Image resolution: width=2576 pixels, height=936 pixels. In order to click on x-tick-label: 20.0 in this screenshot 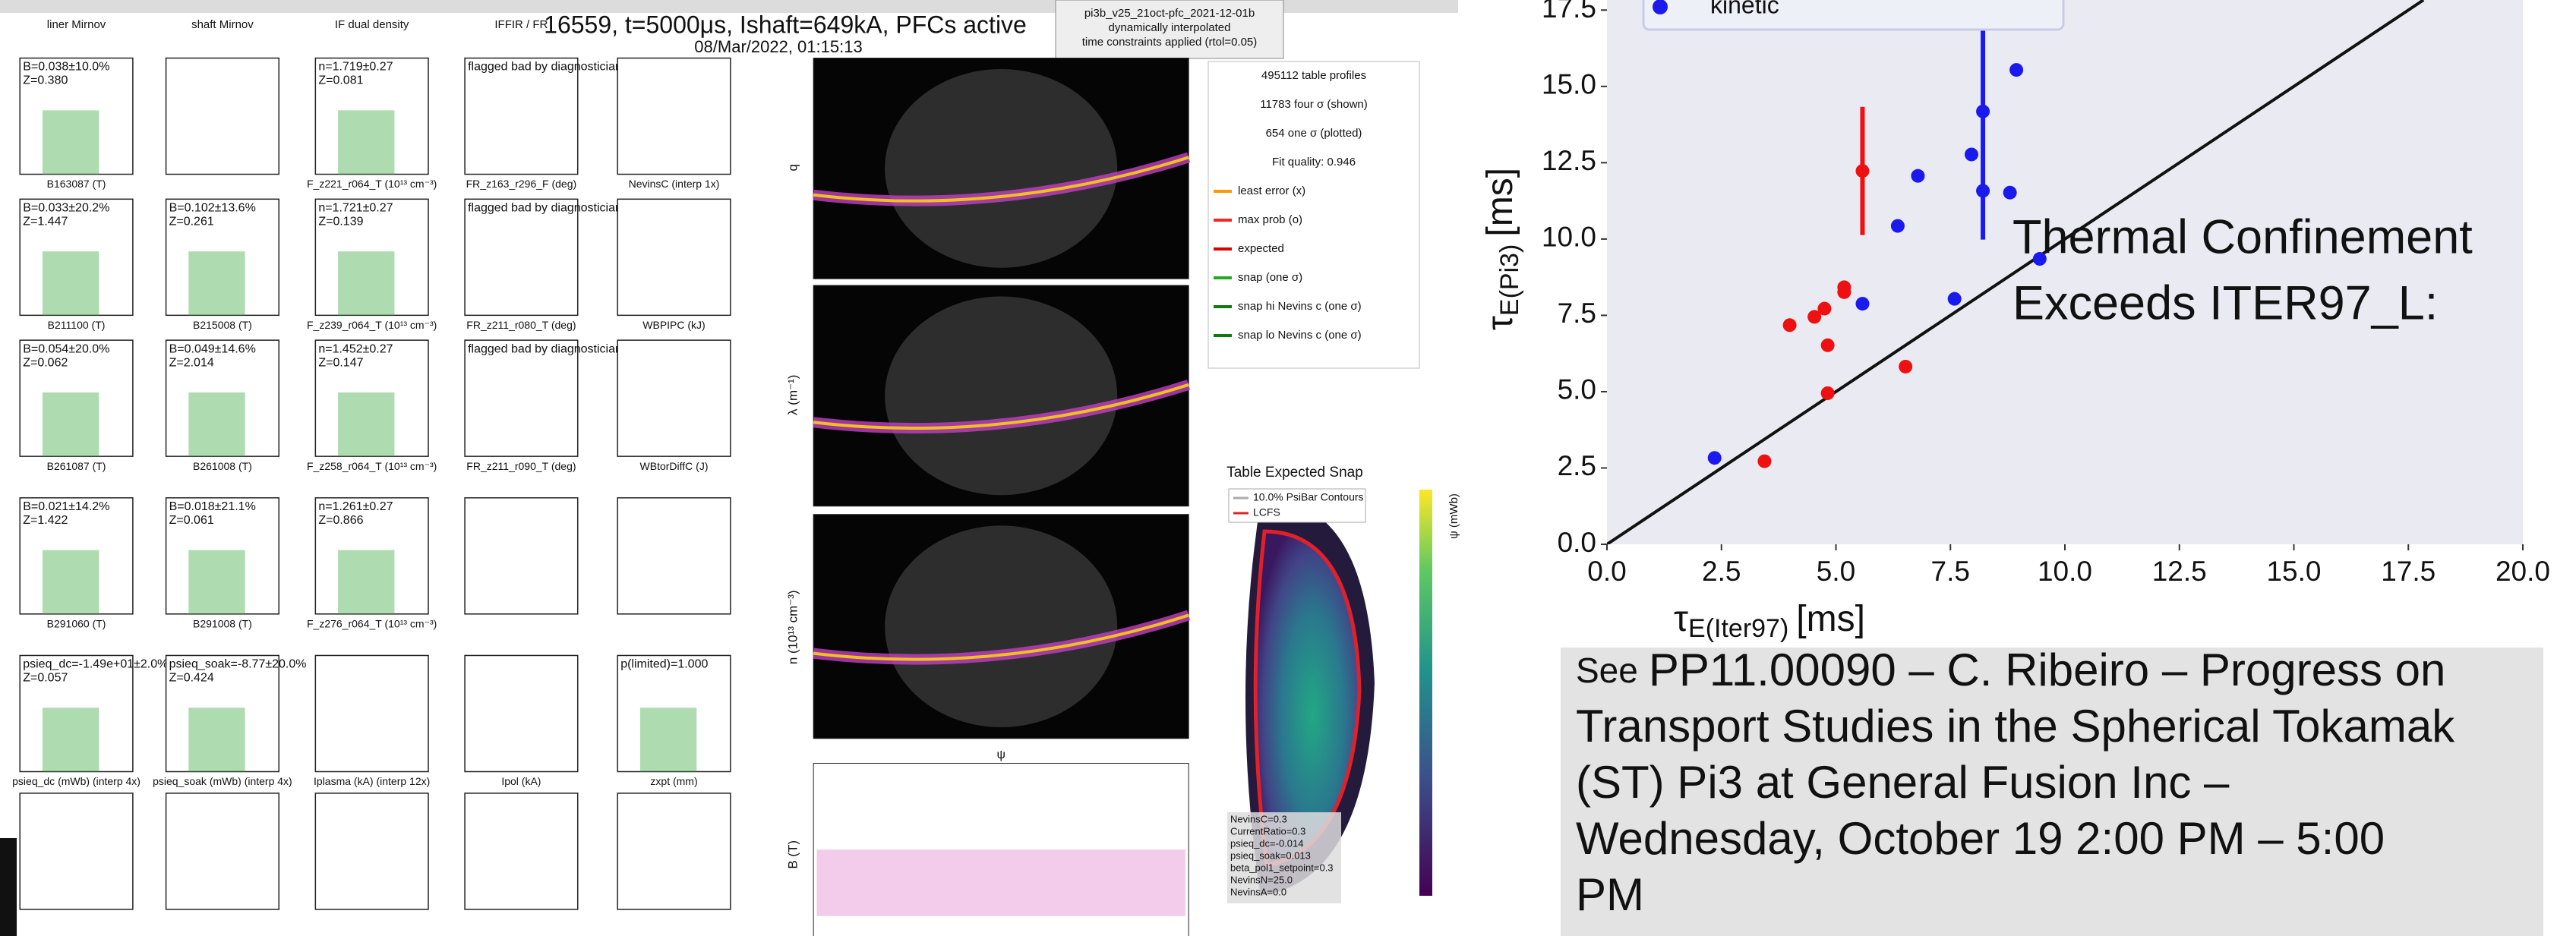, I will do `click(2523, 571)`.